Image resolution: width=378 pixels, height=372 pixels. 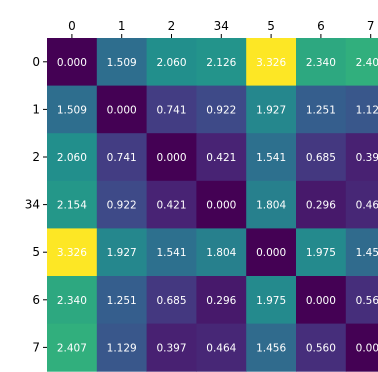 I want to click on x-tick-label: 0, so click(x=72, y=26).